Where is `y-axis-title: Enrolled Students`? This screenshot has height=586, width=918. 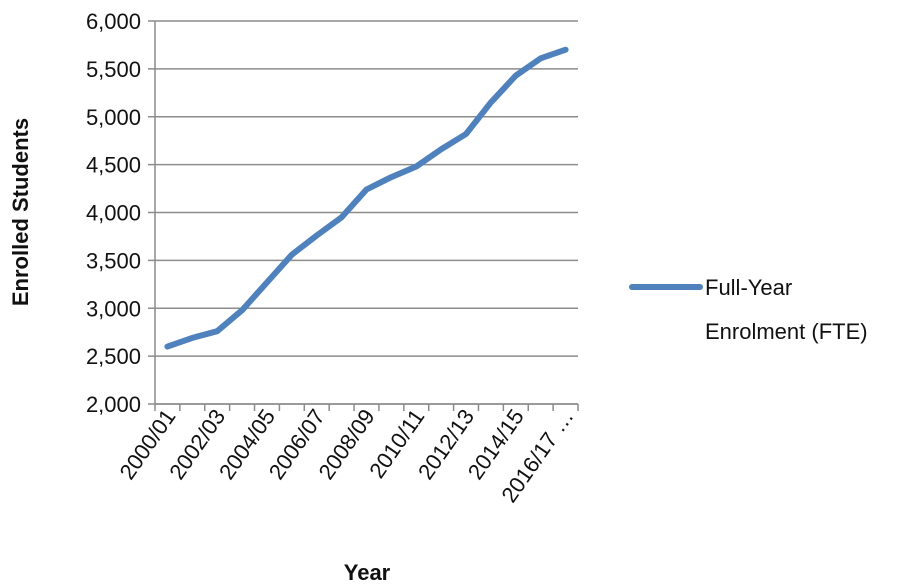 y-axis-title: Enrolled Students is located at coordinates (20, 212).